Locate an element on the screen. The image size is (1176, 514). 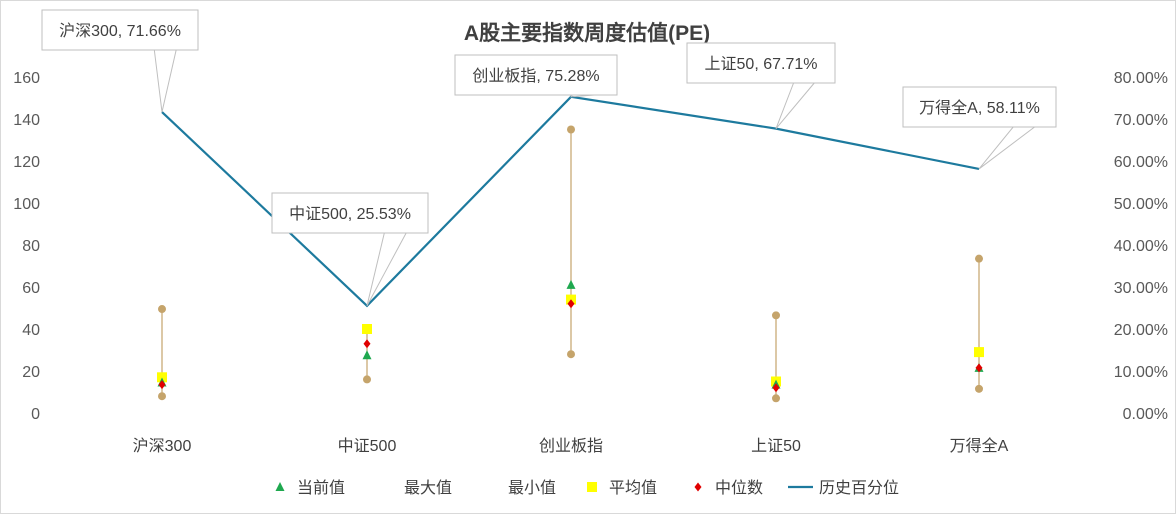
y-left-tick-label: 20 is located at coordinates (31, 372).